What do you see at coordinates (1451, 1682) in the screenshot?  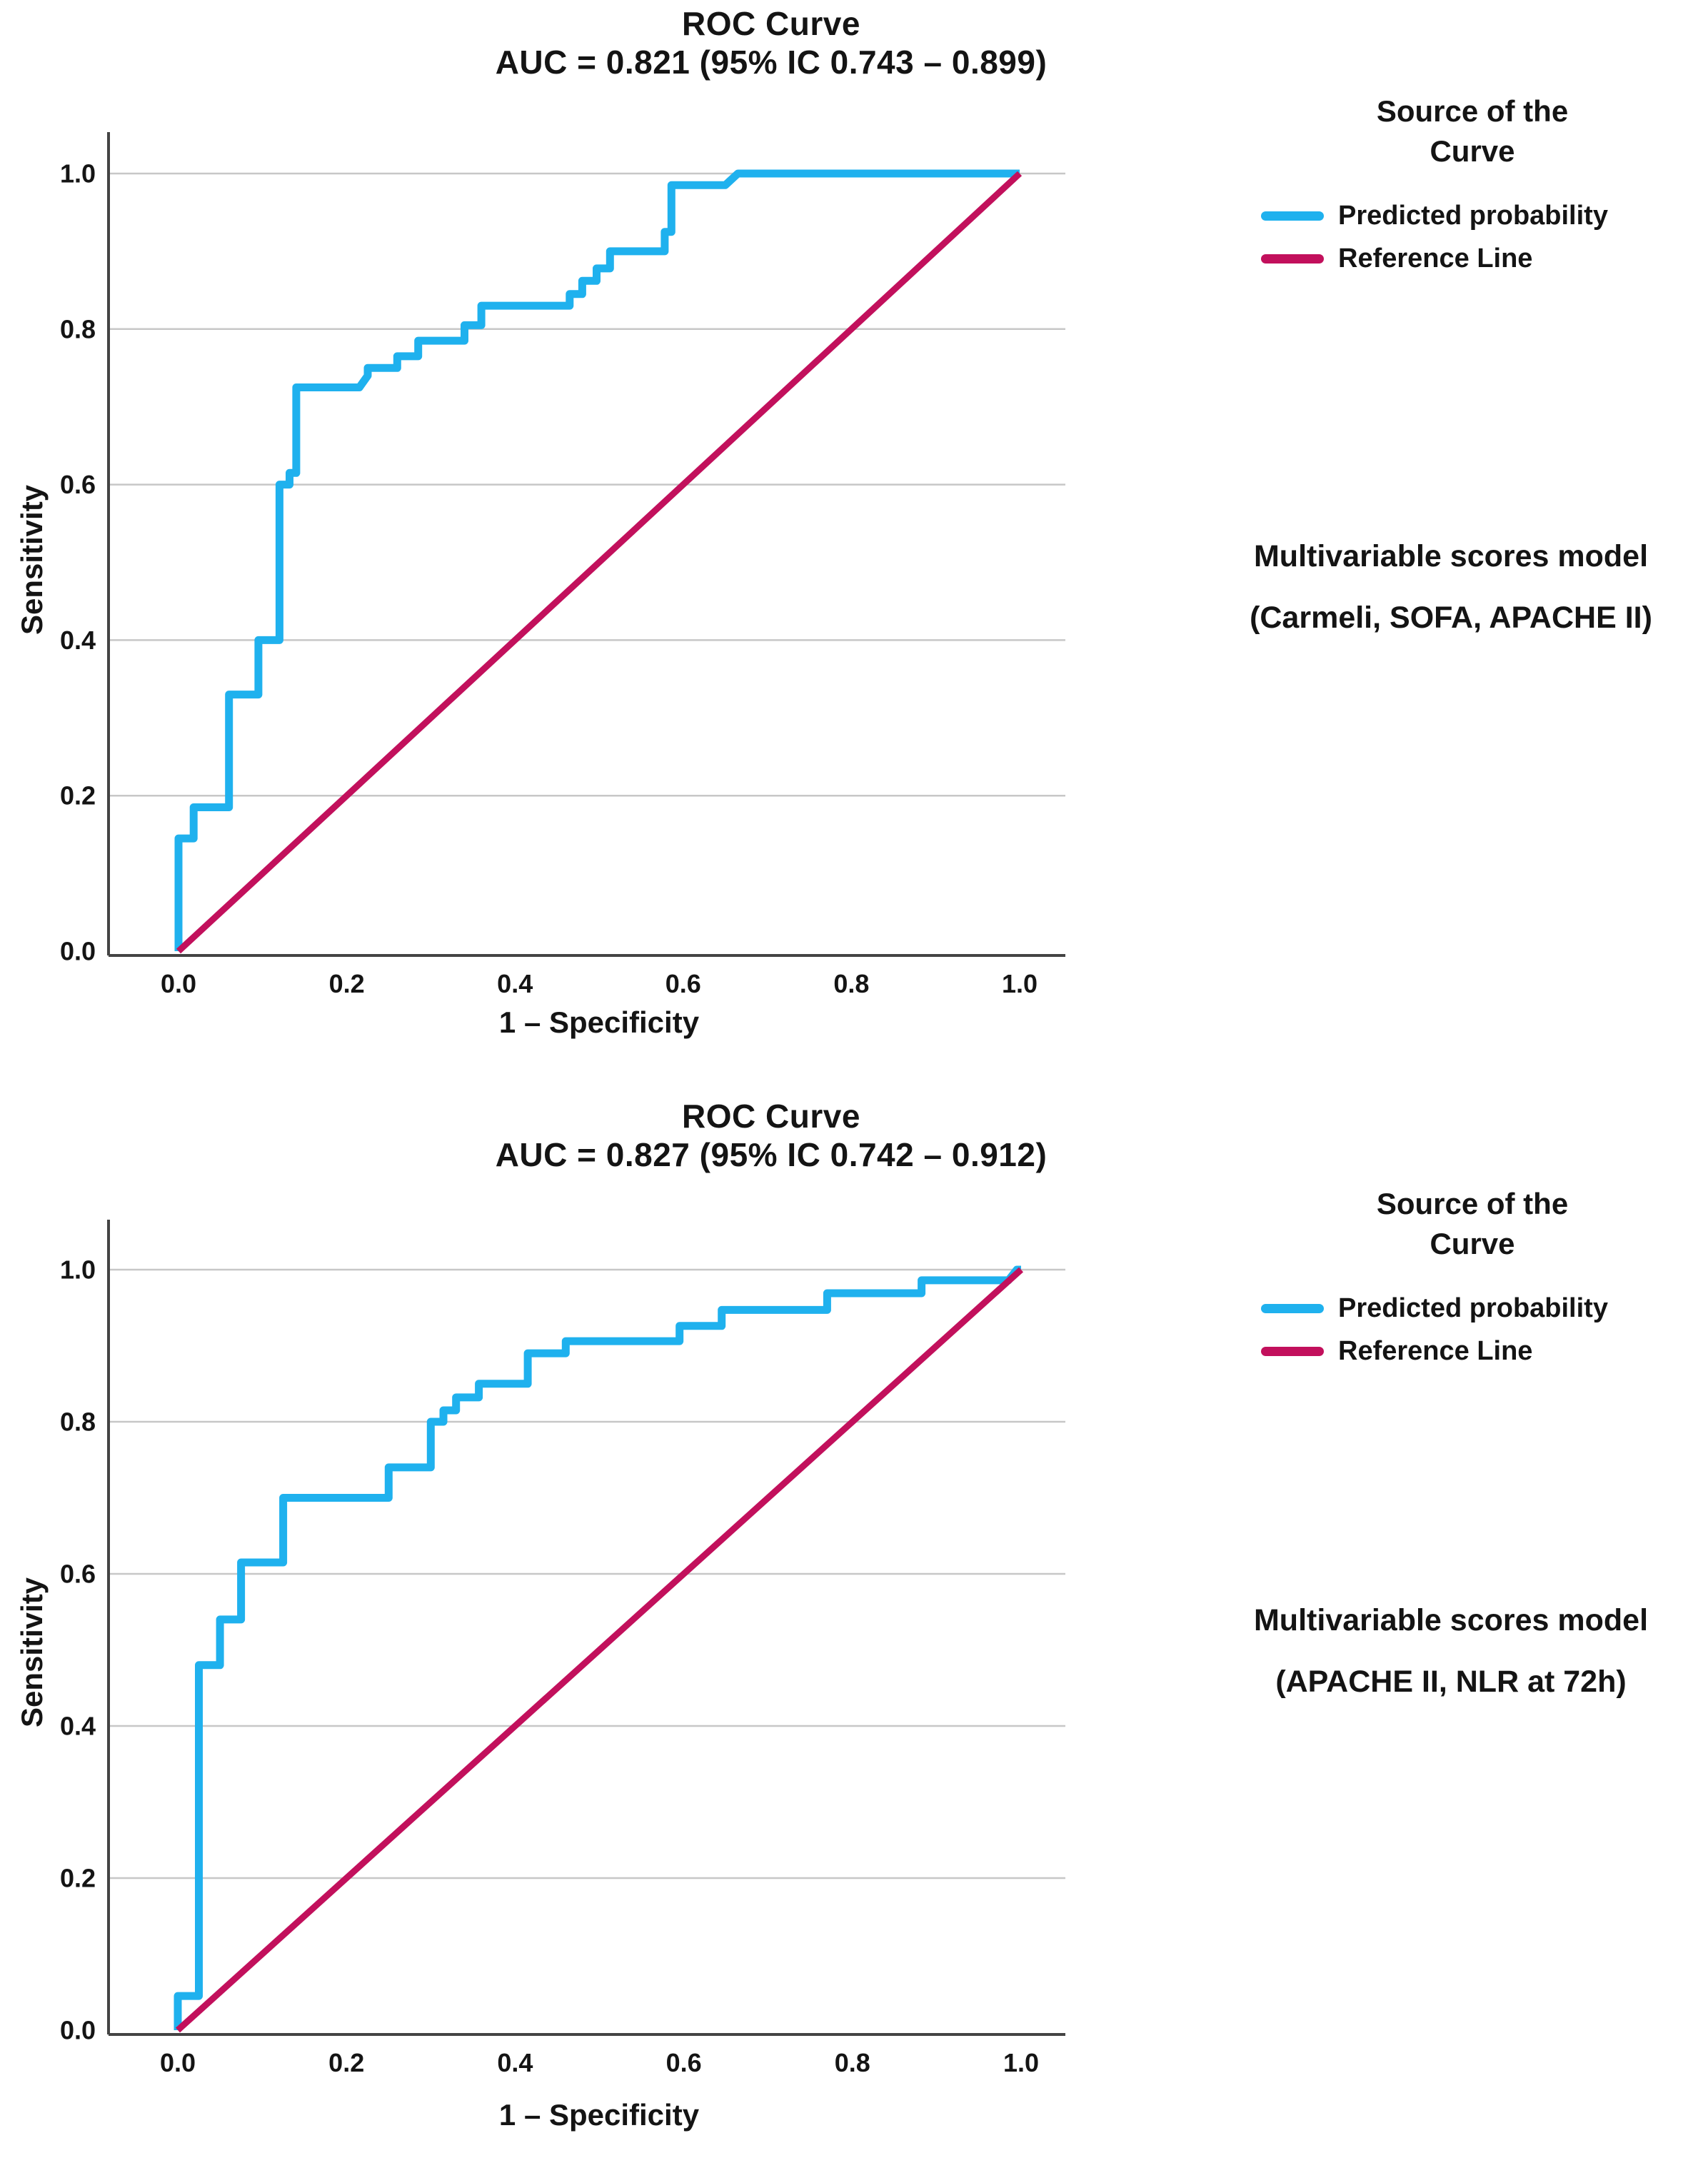 I see `model-annotation-line: (APACHE II, NLR at 72h)` at bounding box center [1451, 1682].